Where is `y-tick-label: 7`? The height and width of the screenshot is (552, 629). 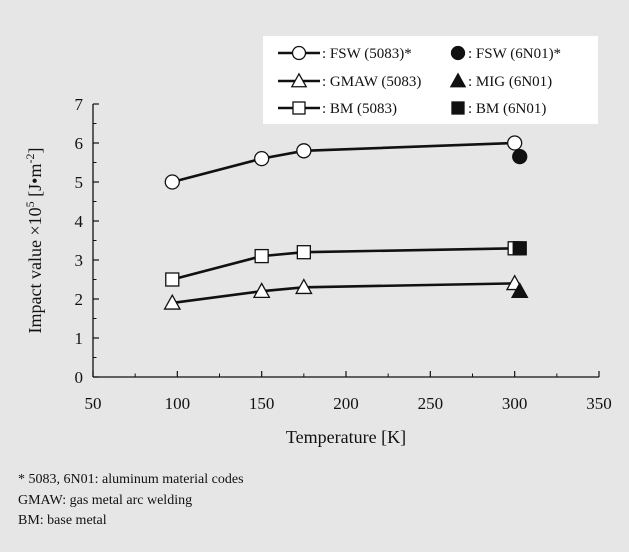 y-tick-label: 7 is located at coordinates (79, 104).